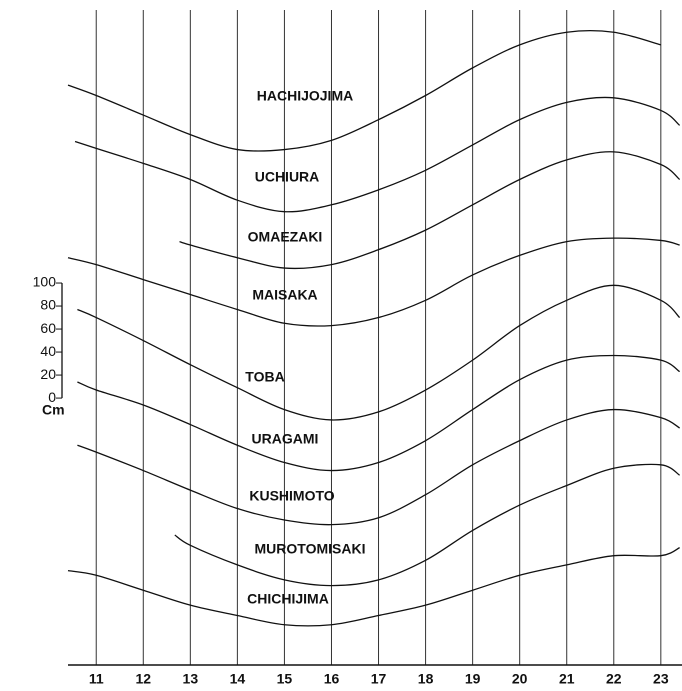 This screenshot has height=691, width=682. Describe the element at coordinates (264, 377) in the screenshot. I see `station-label: TOBA` at that location.